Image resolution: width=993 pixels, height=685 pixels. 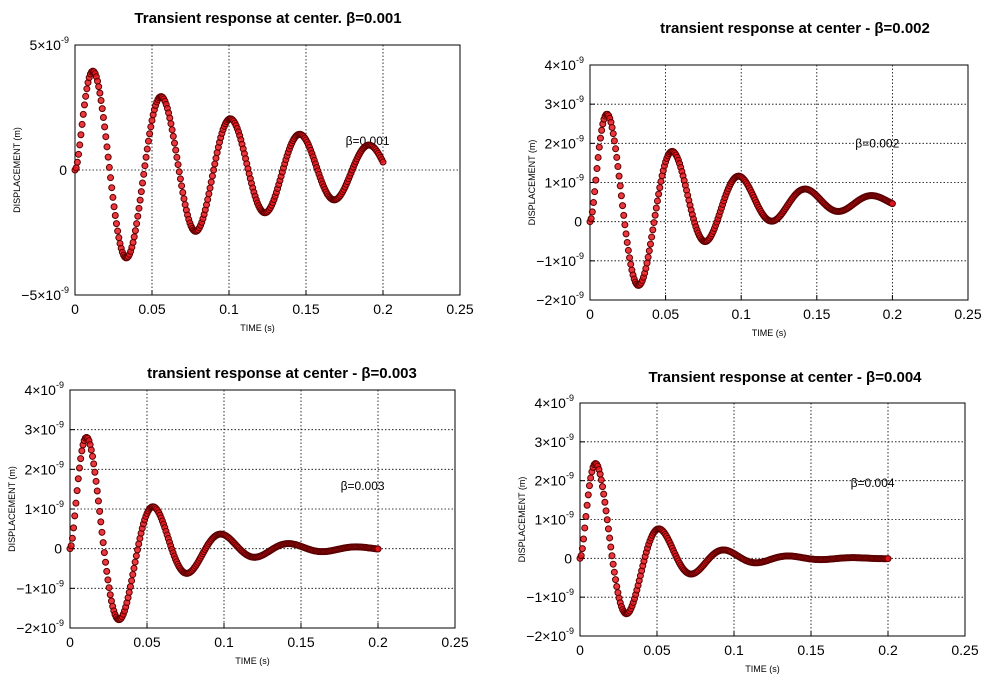 What do you see at coordinates (146, 642) in the screenshot?
I see `x-tick-label: 0.05` at bounding box center [146, 642].